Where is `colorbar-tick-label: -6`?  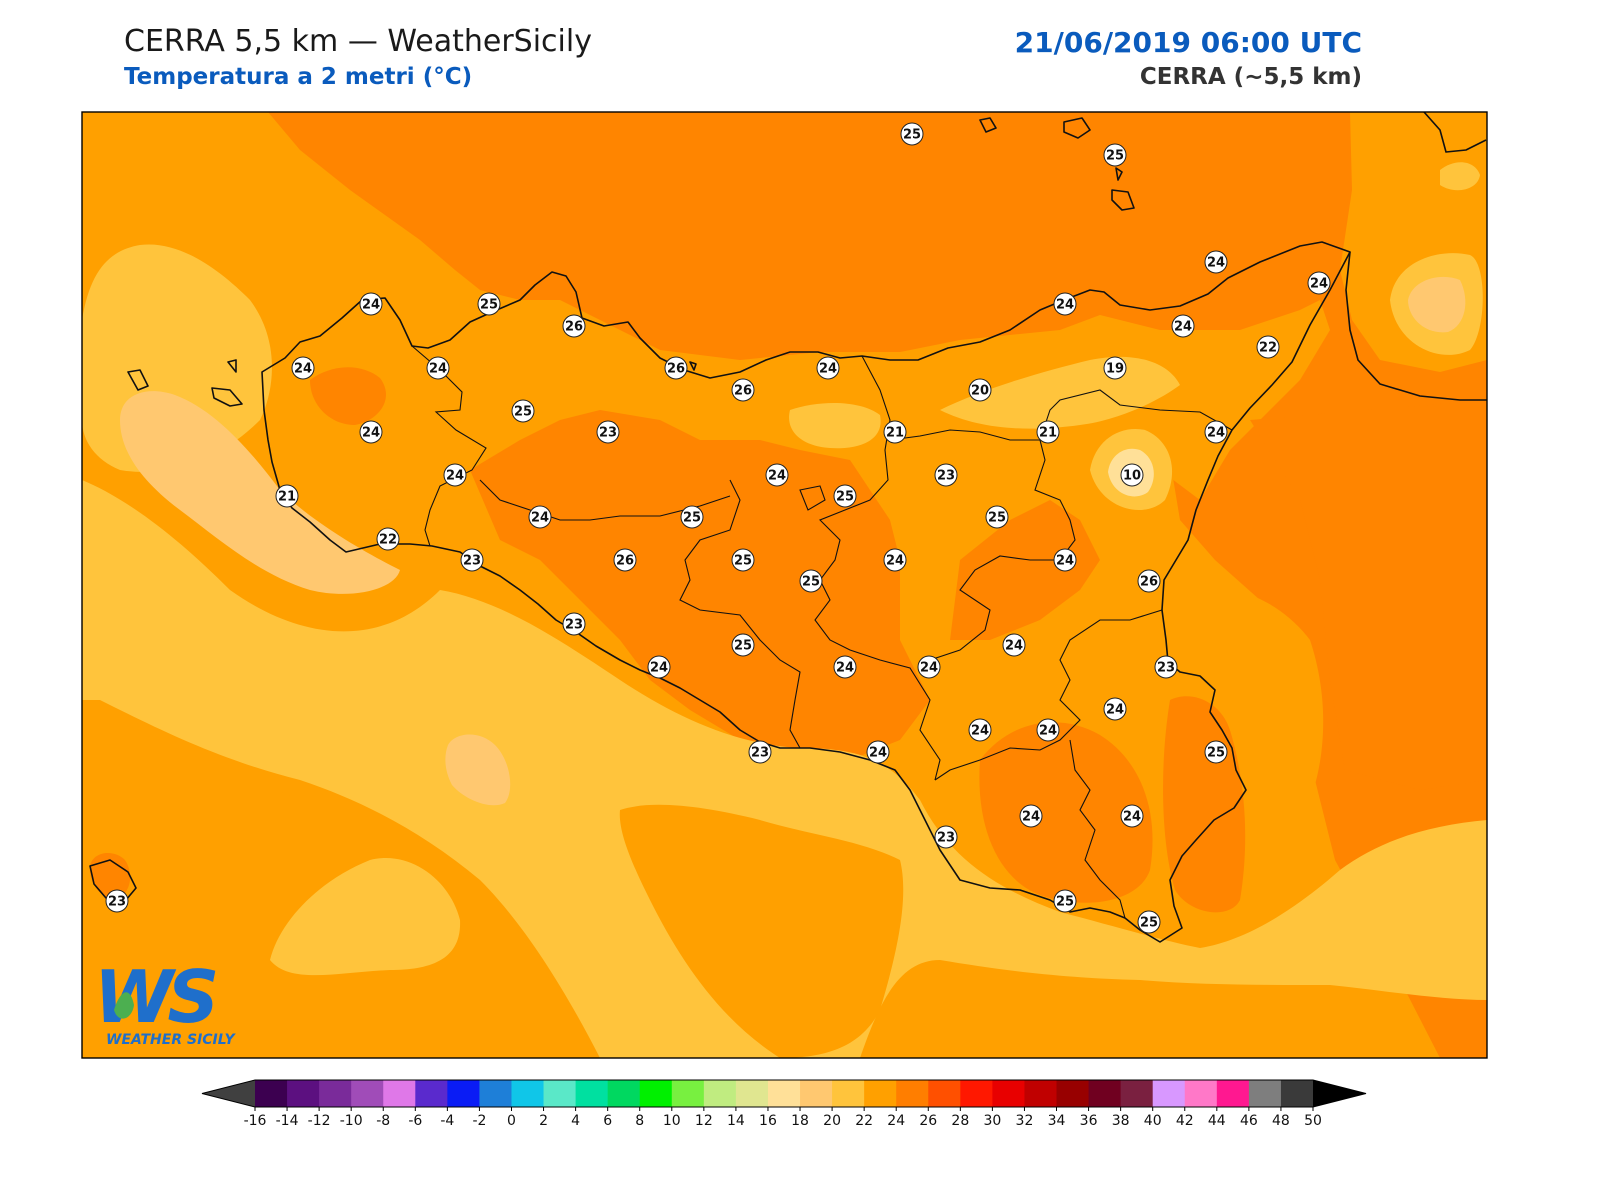 colorbar-tick-label: -6 is located at coordinates (415, 1121).